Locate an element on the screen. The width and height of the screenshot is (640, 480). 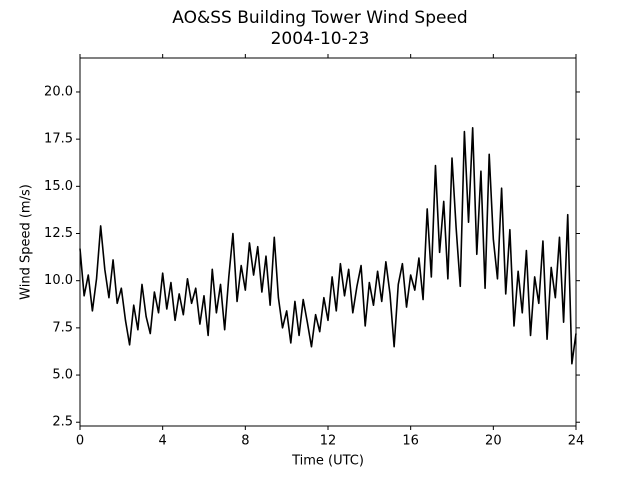
y-tick-label: 10.0 is located at coordinates (58, 280).